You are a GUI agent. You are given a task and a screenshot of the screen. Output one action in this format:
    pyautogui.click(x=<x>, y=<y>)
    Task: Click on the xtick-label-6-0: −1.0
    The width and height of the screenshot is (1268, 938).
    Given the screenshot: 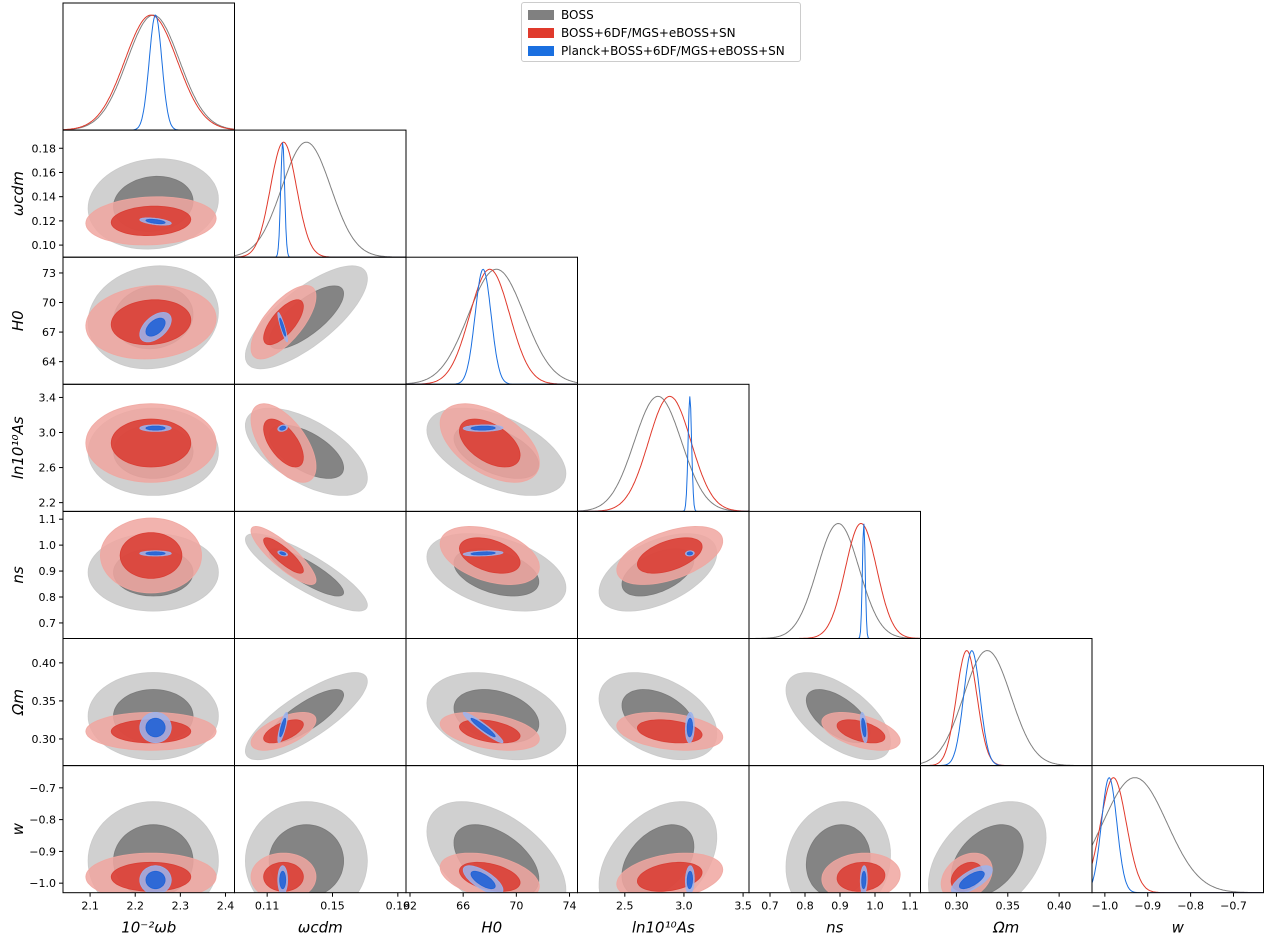 What is the action you would take?
    pyautogui.click(x=1105, y=906)
    